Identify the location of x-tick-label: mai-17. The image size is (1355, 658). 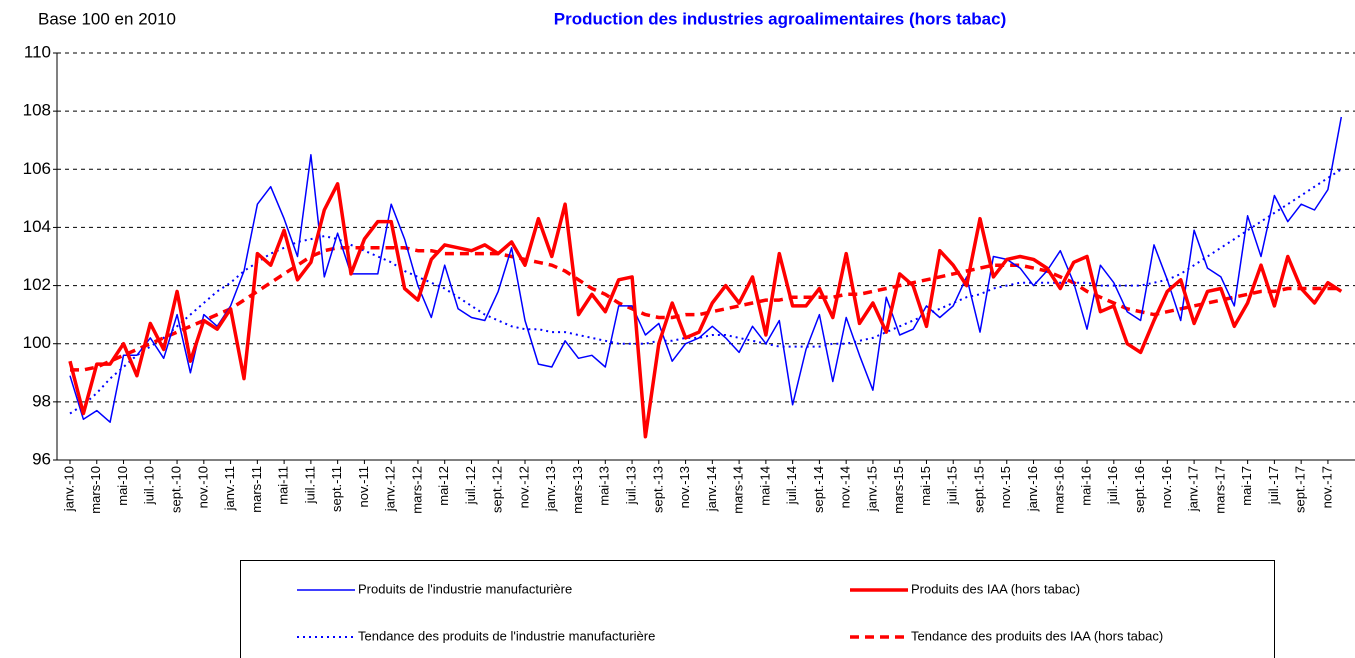
(1246, 486).